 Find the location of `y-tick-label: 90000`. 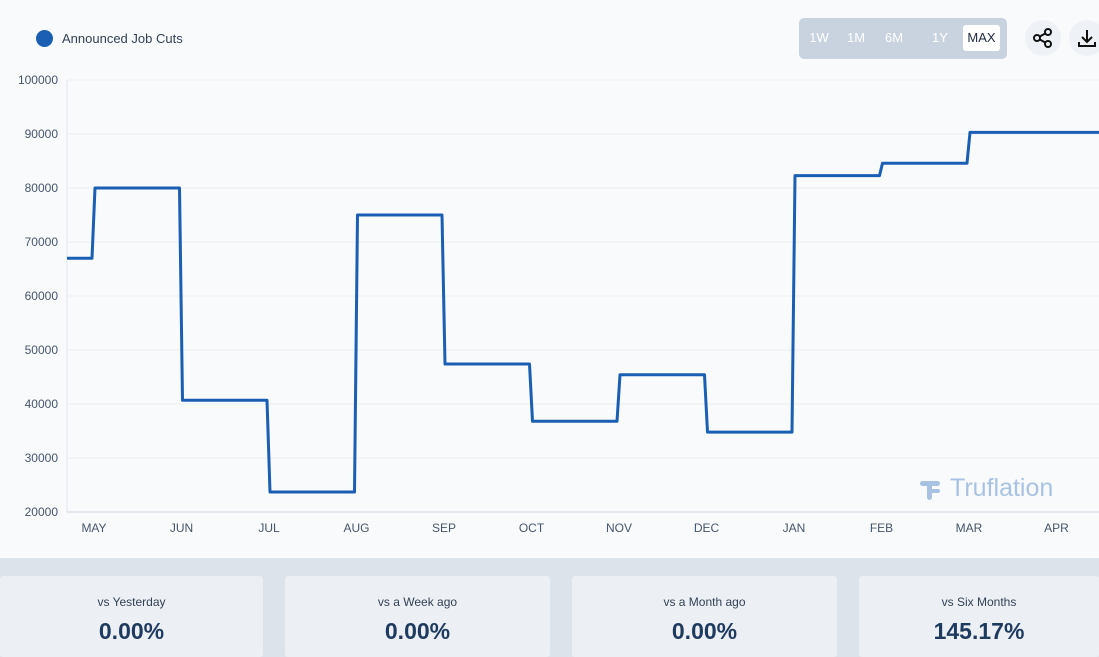

y-tick-label: 90000 is located at coordinates (42, 134).